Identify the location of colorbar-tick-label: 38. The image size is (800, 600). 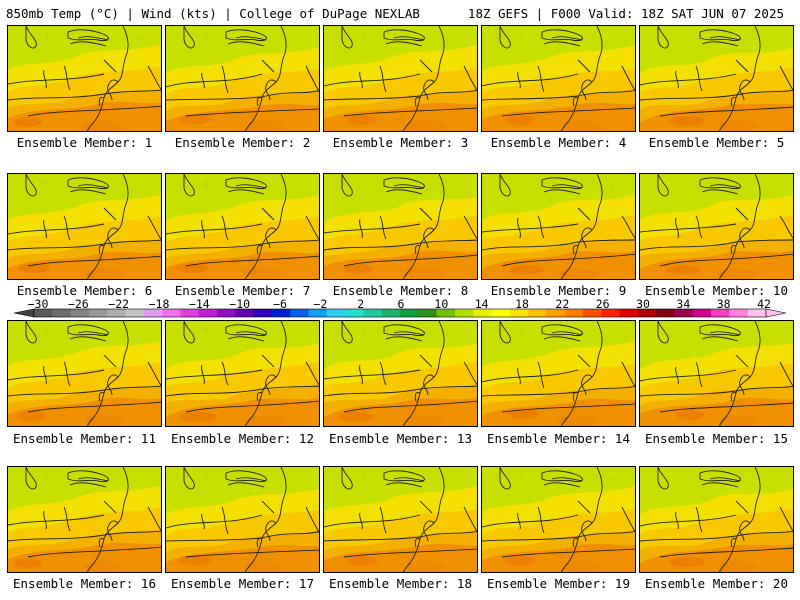
(723, 304).